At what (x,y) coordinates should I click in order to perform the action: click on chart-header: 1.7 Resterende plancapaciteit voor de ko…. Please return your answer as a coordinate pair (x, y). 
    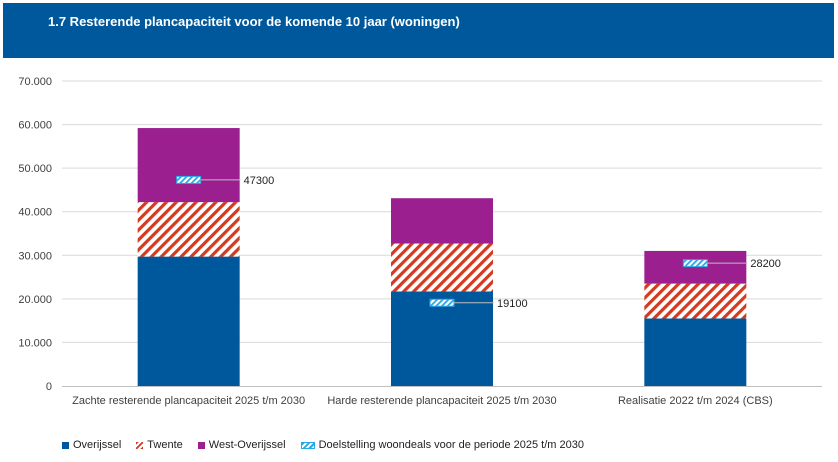
    Looking at the image, I should click on (418, 30).